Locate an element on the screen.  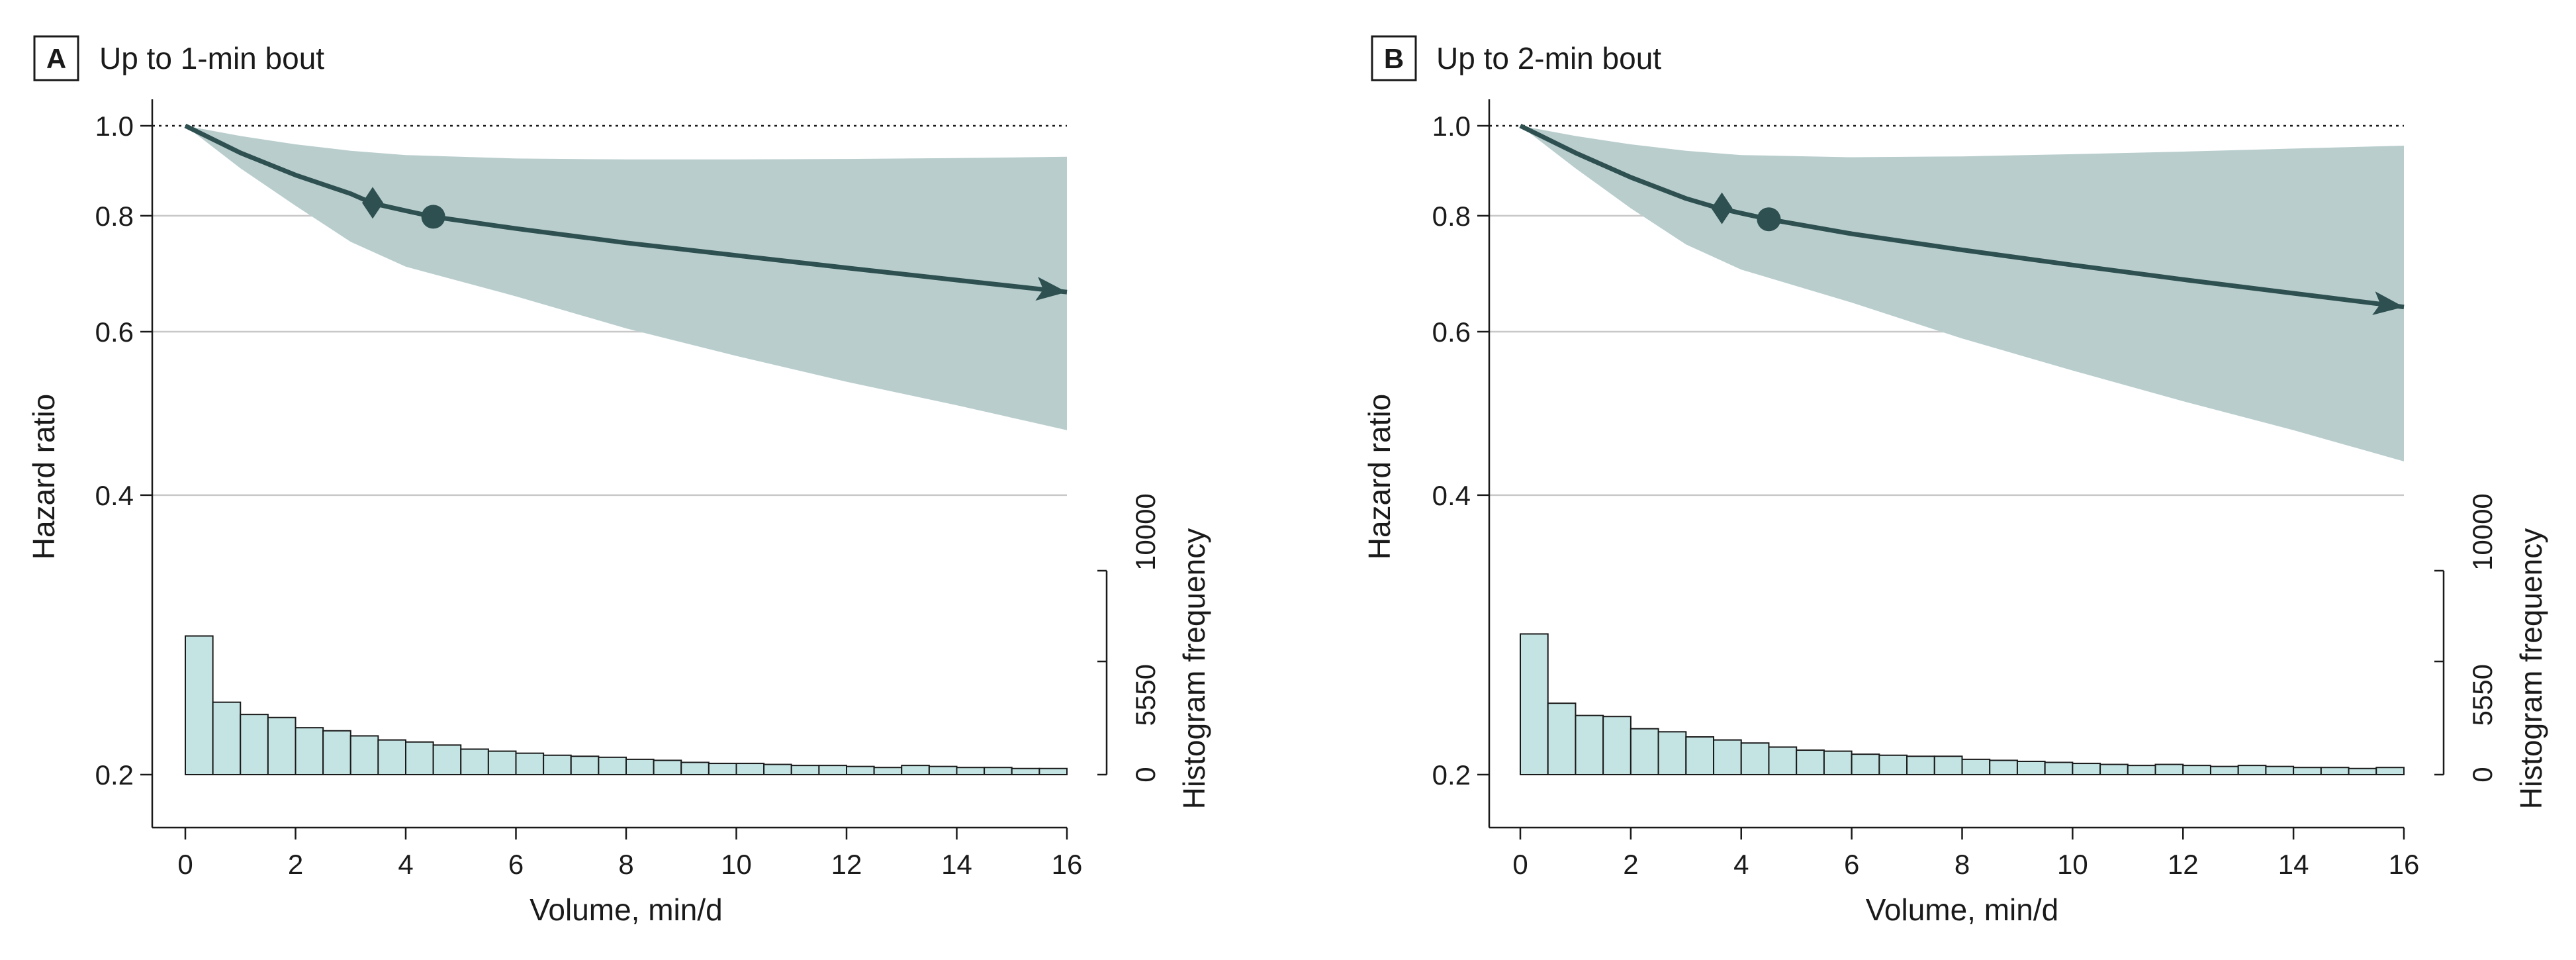
y-tick-label: 0.8 is located at coordinates (1451, 217).